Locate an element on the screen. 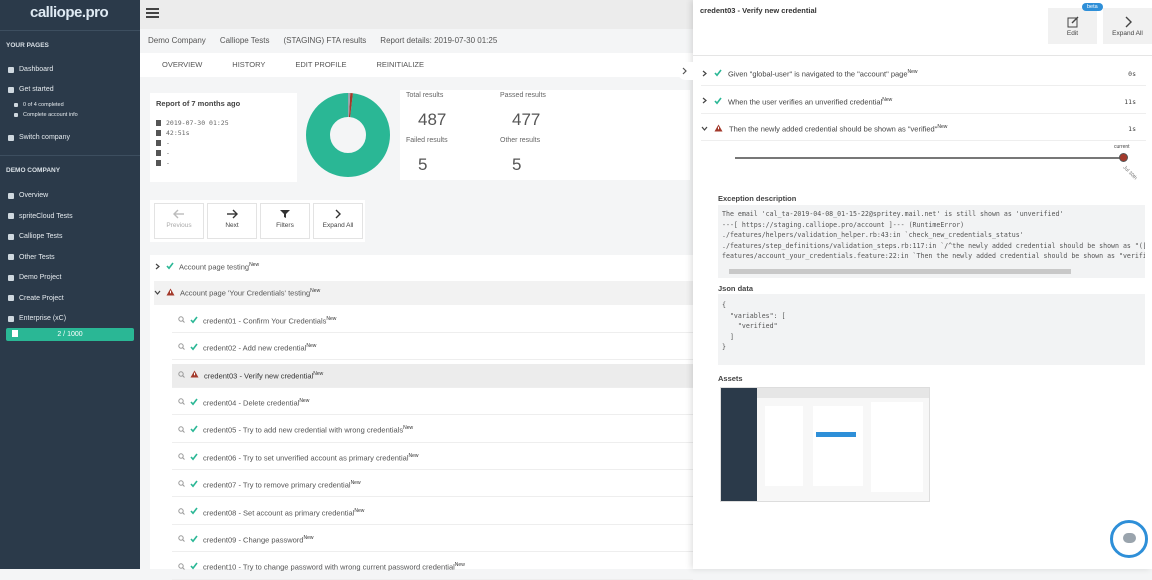 This screenshot has width=1152, height=580. scrollbar is located at coordinates (900, 271).